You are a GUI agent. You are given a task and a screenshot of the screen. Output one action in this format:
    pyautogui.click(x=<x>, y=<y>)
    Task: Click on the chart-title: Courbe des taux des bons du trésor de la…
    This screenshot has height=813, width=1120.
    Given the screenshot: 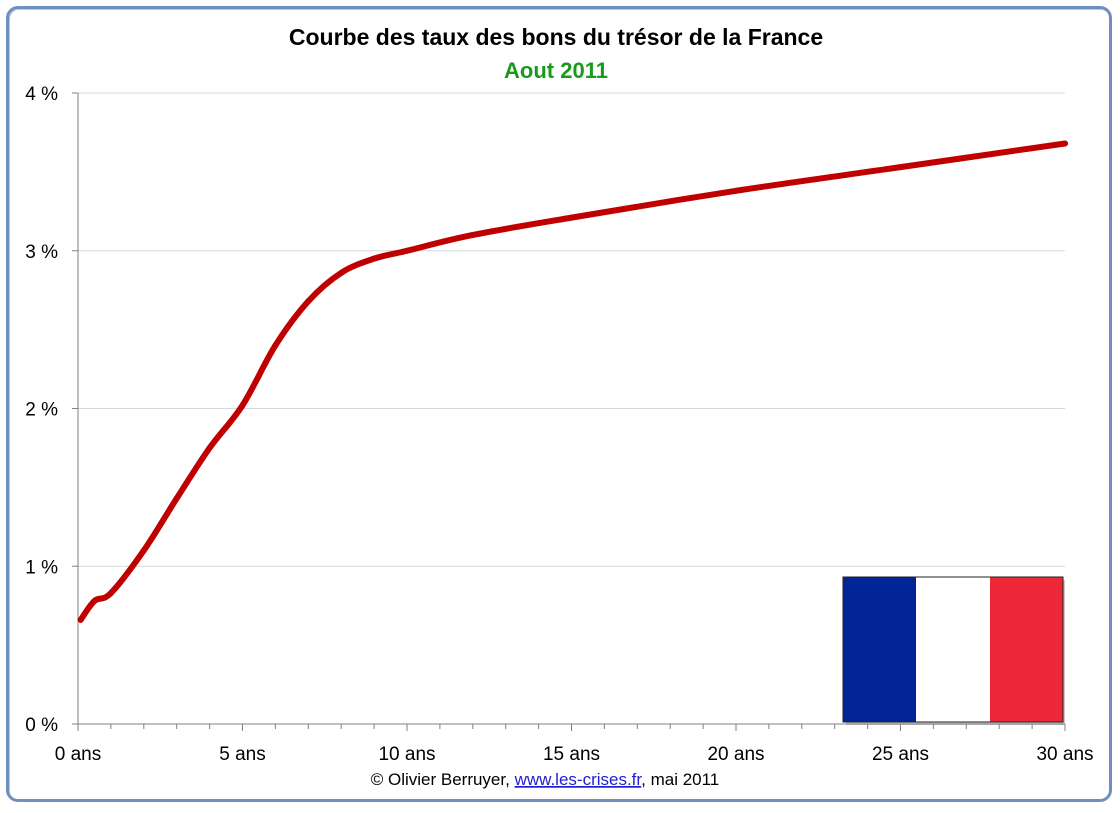 What is the action you would take?
    pyautogui.click(x=556, y=37)
    